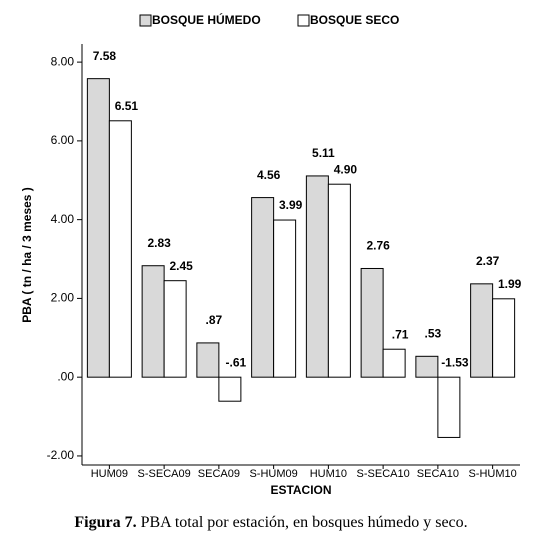  I want to click on legend-label: BOSQUE HÚMEDO, so click(206, 19).